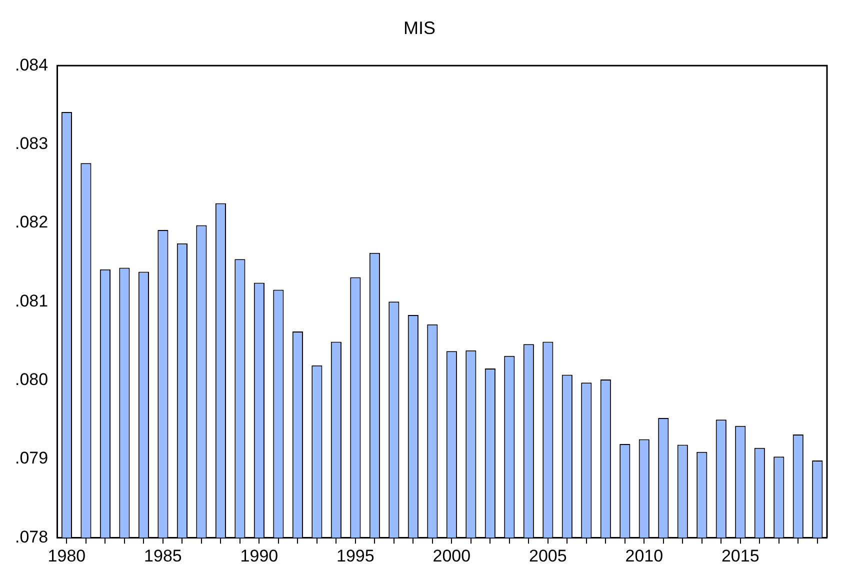 This screenshot has width=845, height=580. I want to click on y-tick-label: .080, so click(31, 379).